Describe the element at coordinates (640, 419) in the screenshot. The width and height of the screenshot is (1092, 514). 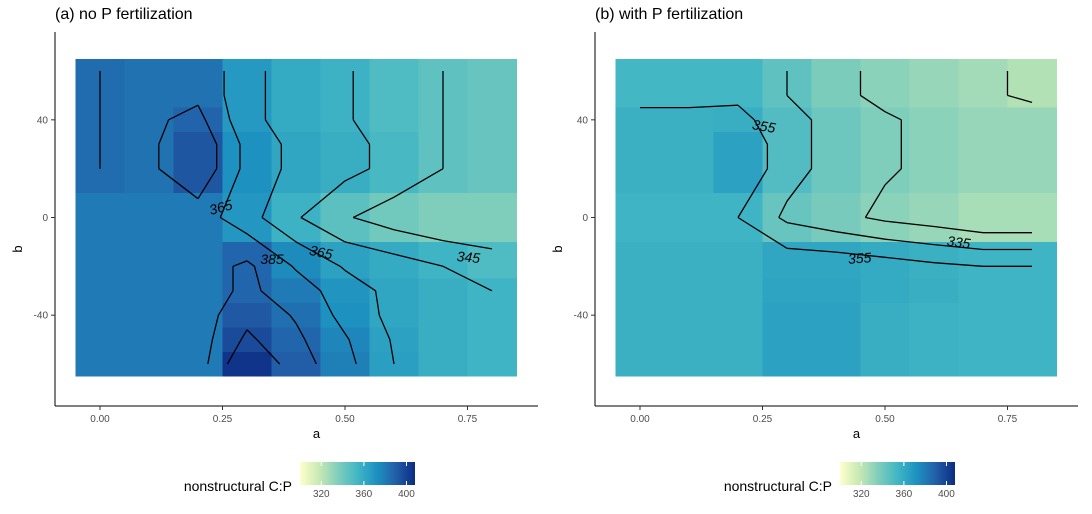
I see `x-tick-label: 0.00` at that location.